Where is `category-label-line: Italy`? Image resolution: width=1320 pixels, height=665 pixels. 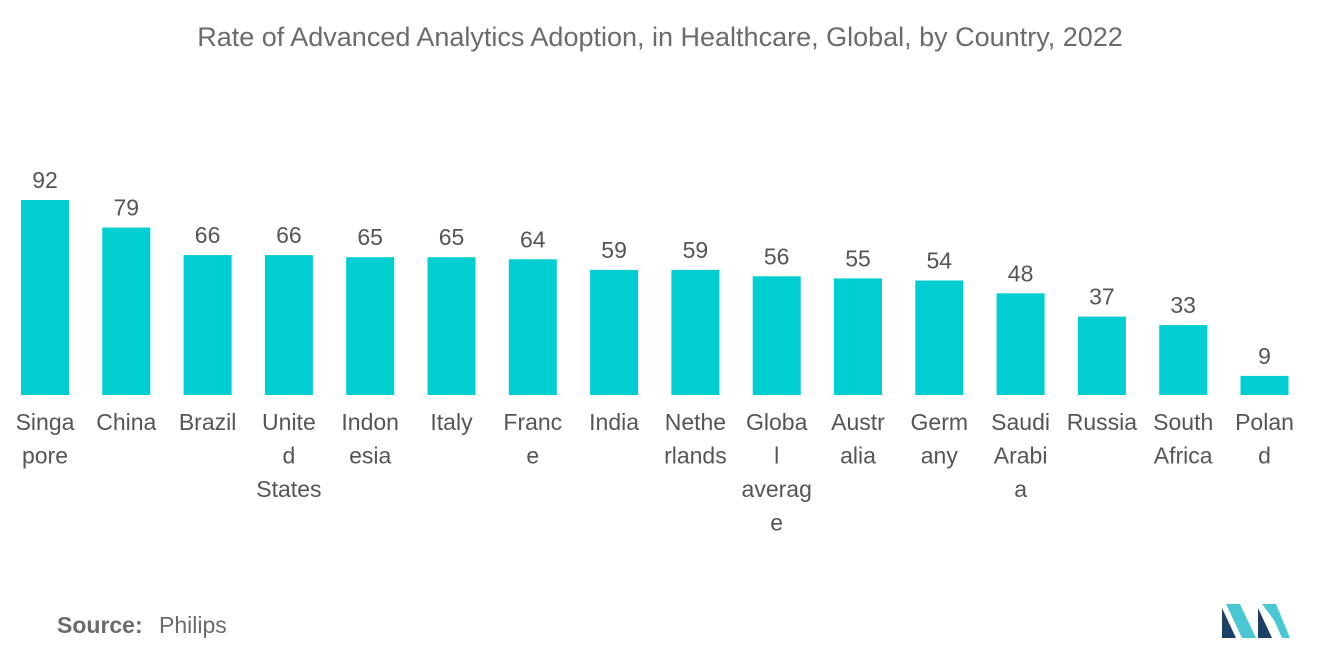
category-label-line: Italy is located at coordinates (451, 422).